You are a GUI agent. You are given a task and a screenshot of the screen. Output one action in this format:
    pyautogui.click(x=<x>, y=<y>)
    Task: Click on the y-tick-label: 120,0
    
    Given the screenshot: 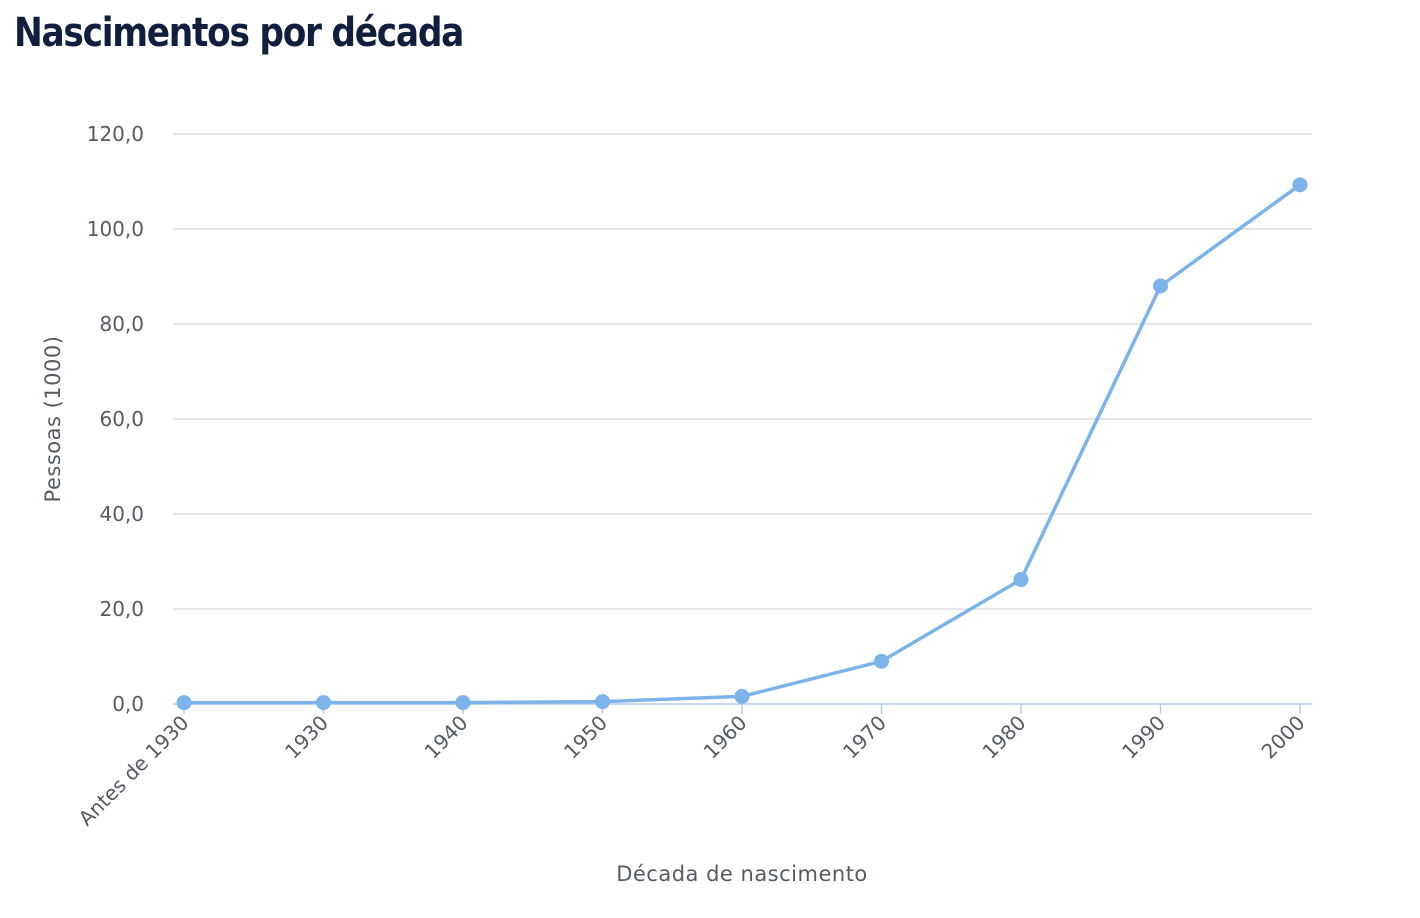 What is the action you would take?
    pyautogui.click(x=115, y=134)
    